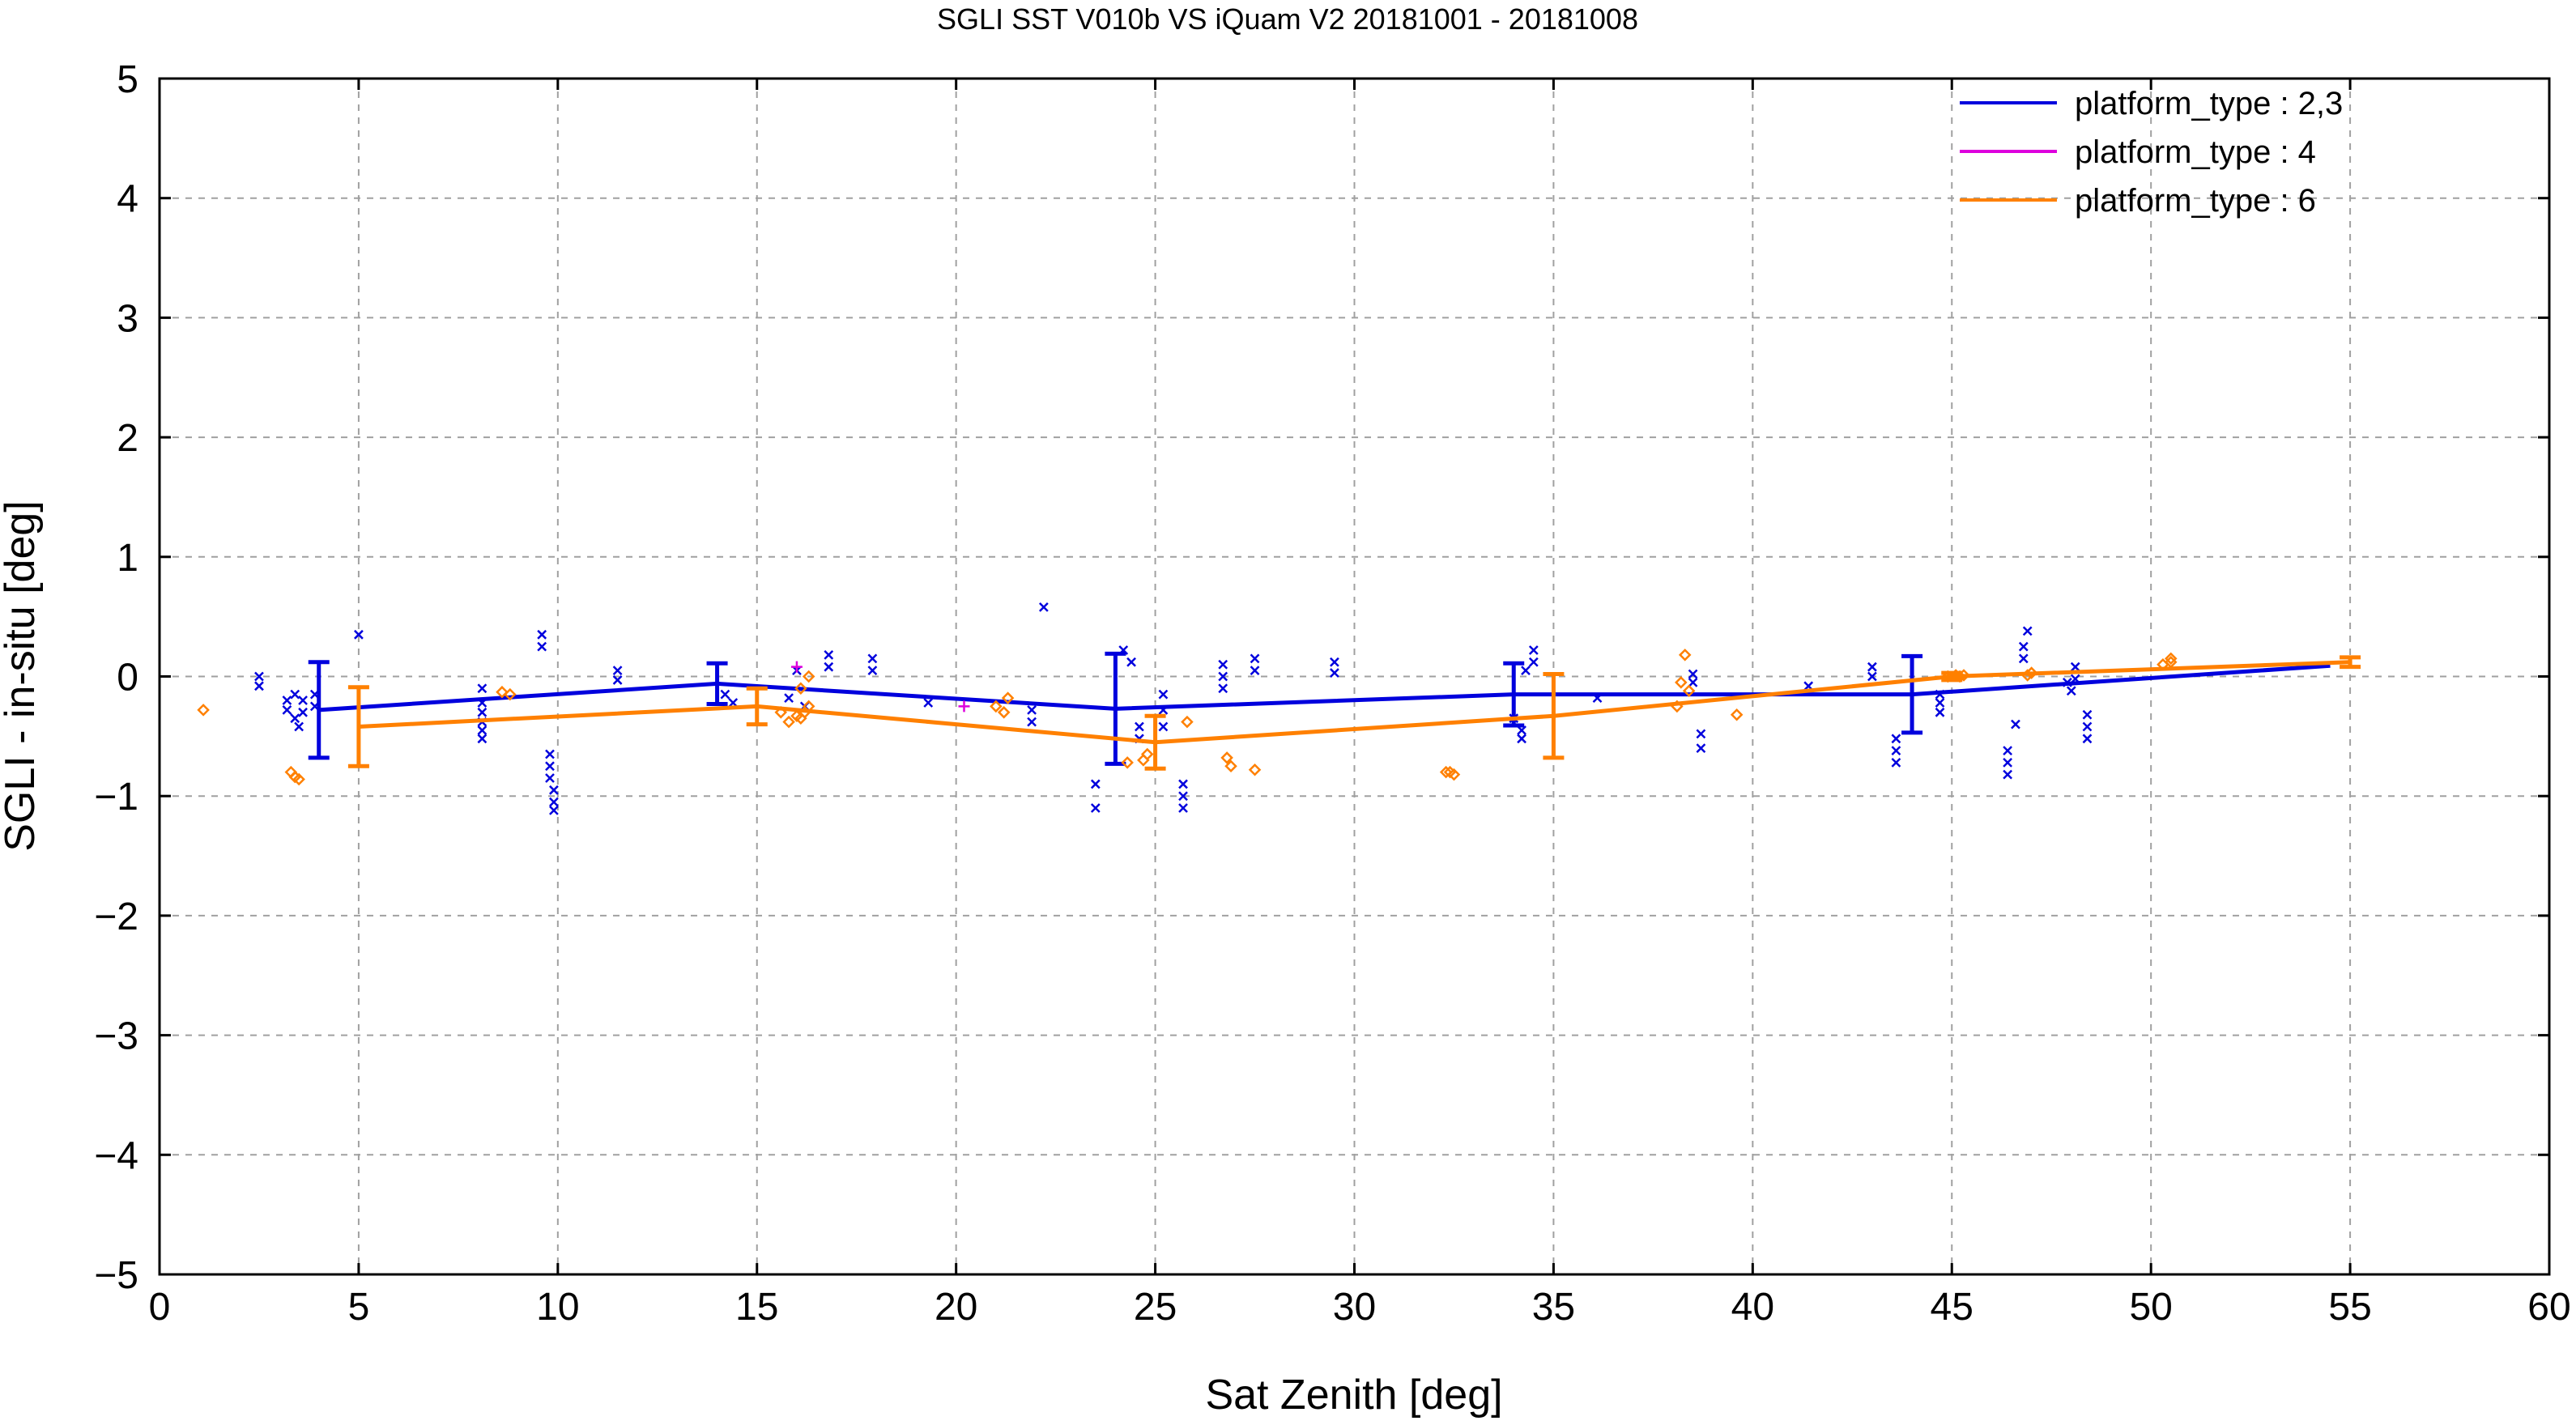  Describe the element at coordinates (116, 1036) in the screenshot. I see `y-tick-label: −3` at that location.